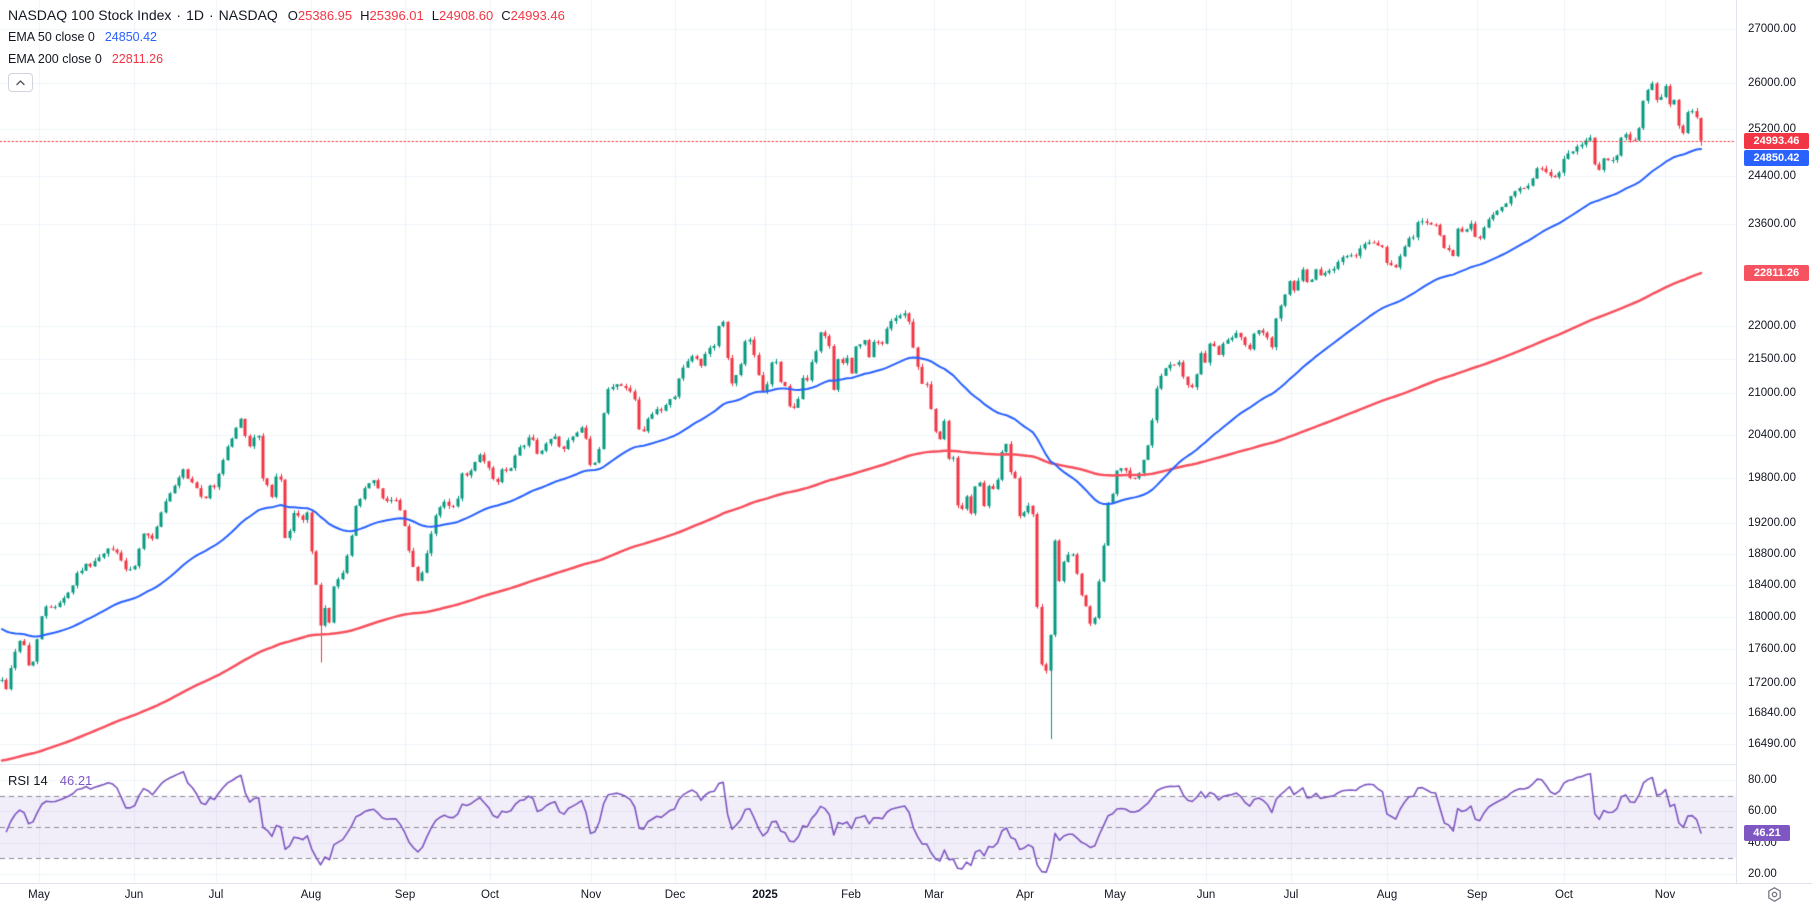 The height and width of the screenshot is (909, 1812). I want to click on price-tick-label: 23600.00, so click(1772, 223).